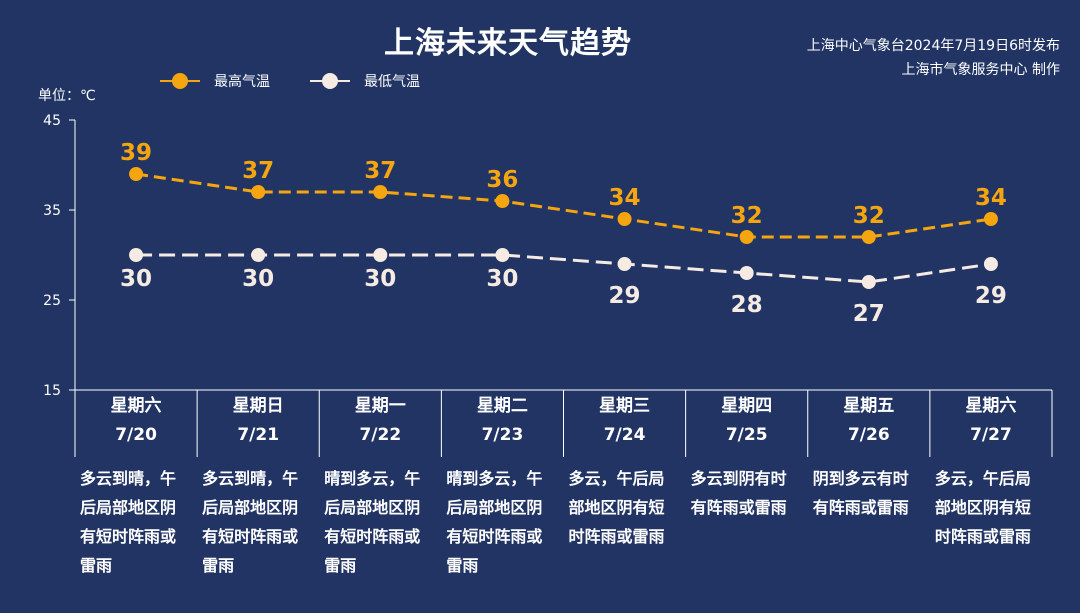 The width and height of the screenshot is (1080, 613). Describe the element at coordinates (136, 435) in the screenshot. I see `date-label: 7/20` at that location.